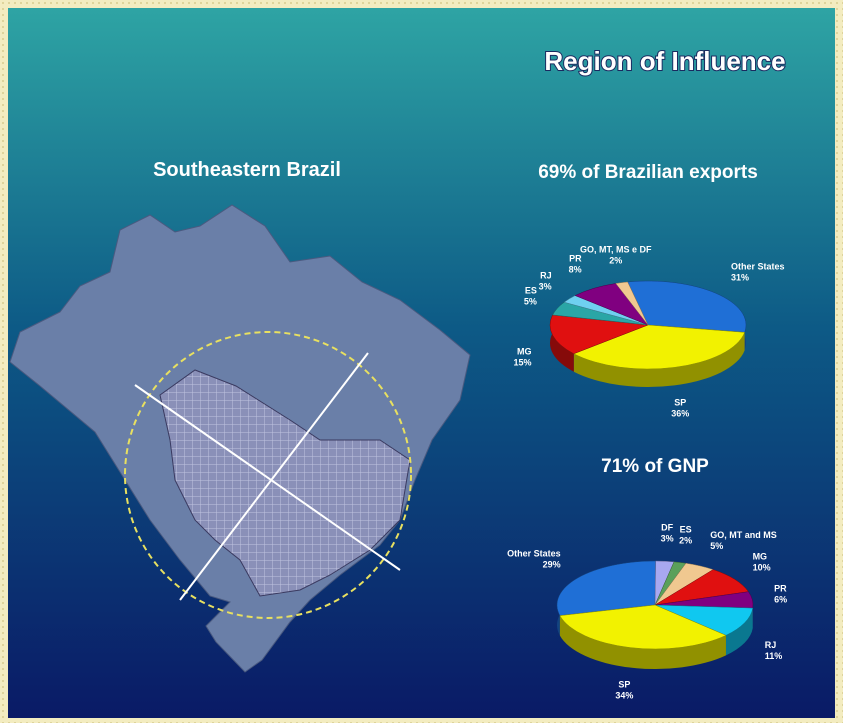 This screenshot has width=843, height=728. What do you see at coordinates (247, 170) in the screenshot?
I see `map-title: Southeastern Brazil` at bounding box center [247, 170].